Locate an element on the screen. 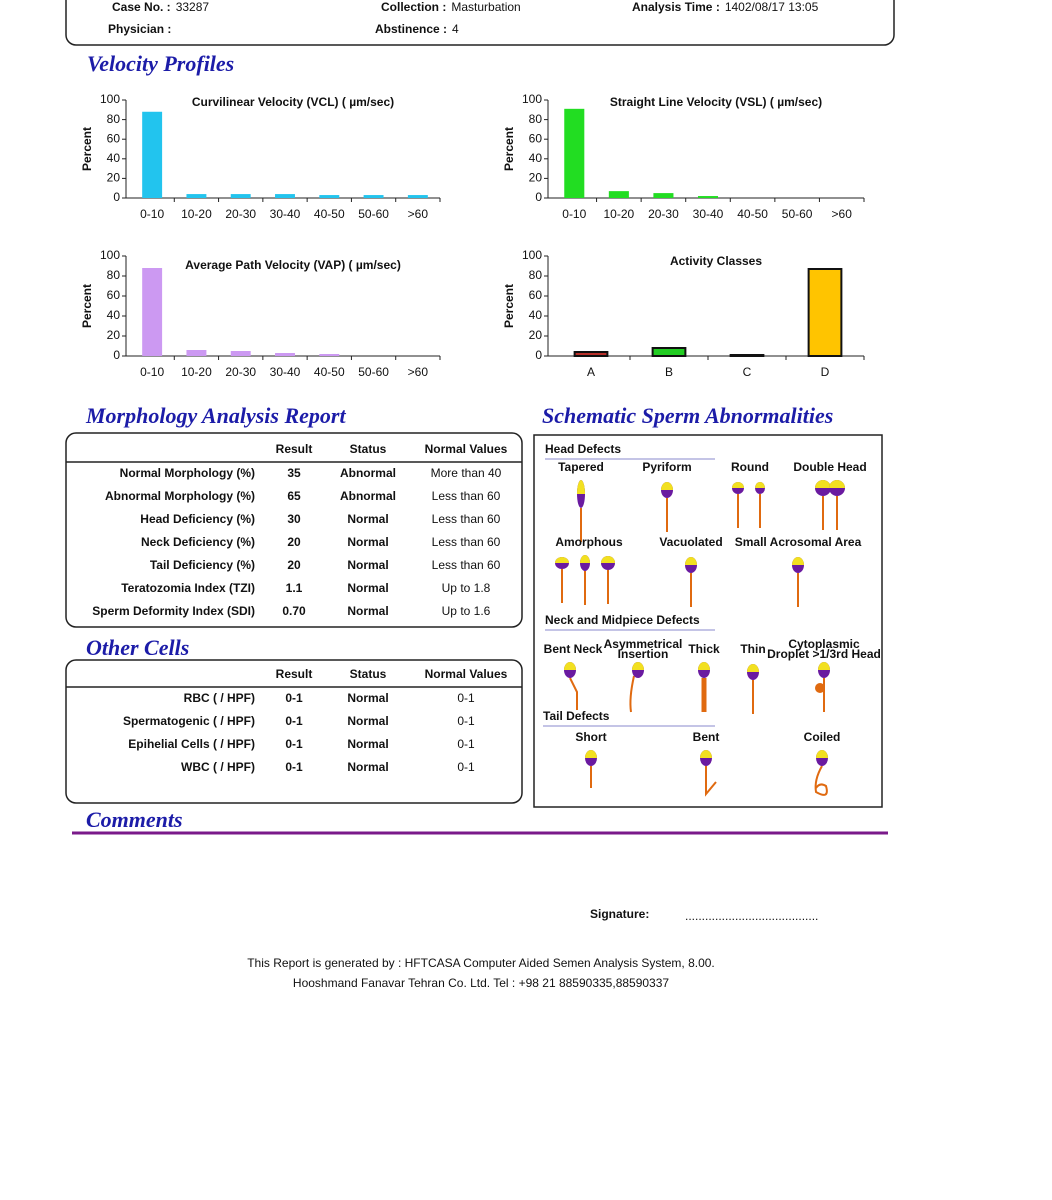 The width and height of the screenshot is (1052, 1200). row-label: Normal Morphology (%) is located at coordinates (187, 473).